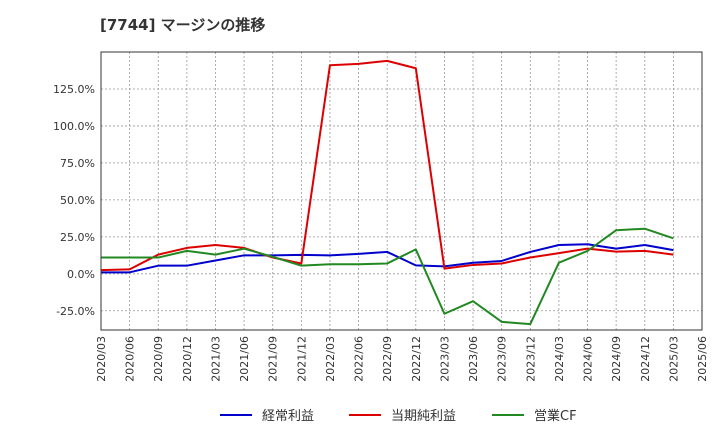 The height and width of the screenshot is (440, 720). I want to click on x-tick-label: 2023/03, so click(444, 359).